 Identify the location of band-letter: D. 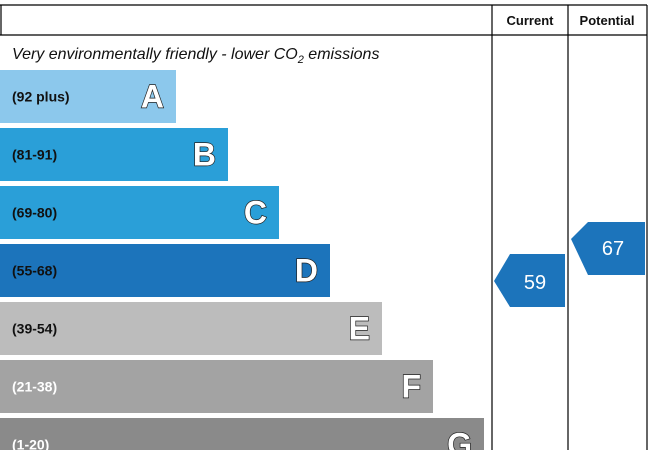
(306, 271).